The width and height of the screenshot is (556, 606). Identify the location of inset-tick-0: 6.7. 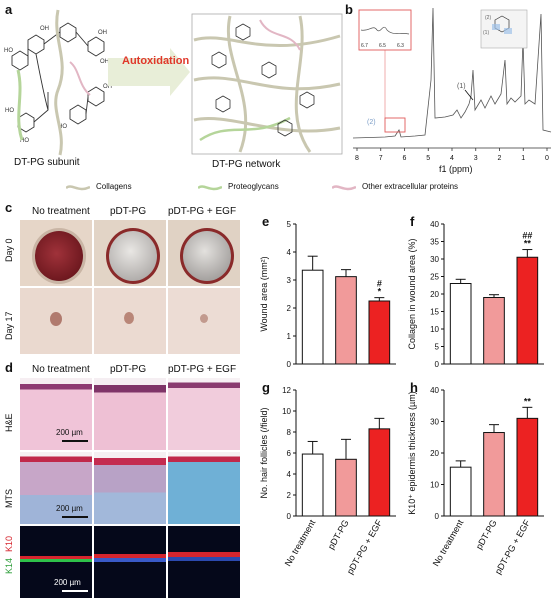
(364, 46).